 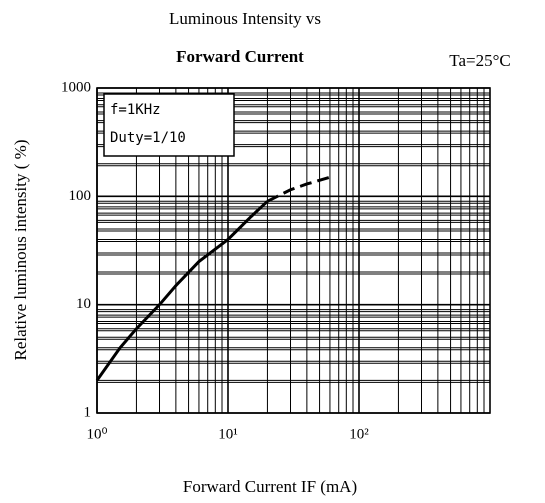 What do you see at coordinates (240, 56) in the screenshot?
I see `chart-title: Forward Current` at bounding box center [240, 56].